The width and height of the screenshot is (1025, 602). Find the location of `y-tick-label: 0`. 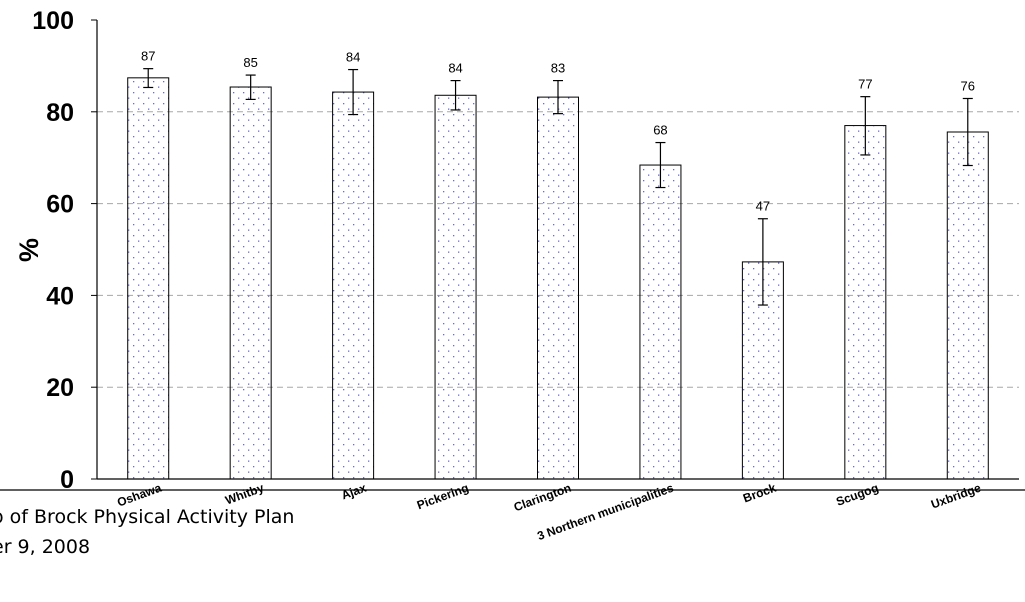

y-tick-label: 0 is located at coordinates (67, 480).